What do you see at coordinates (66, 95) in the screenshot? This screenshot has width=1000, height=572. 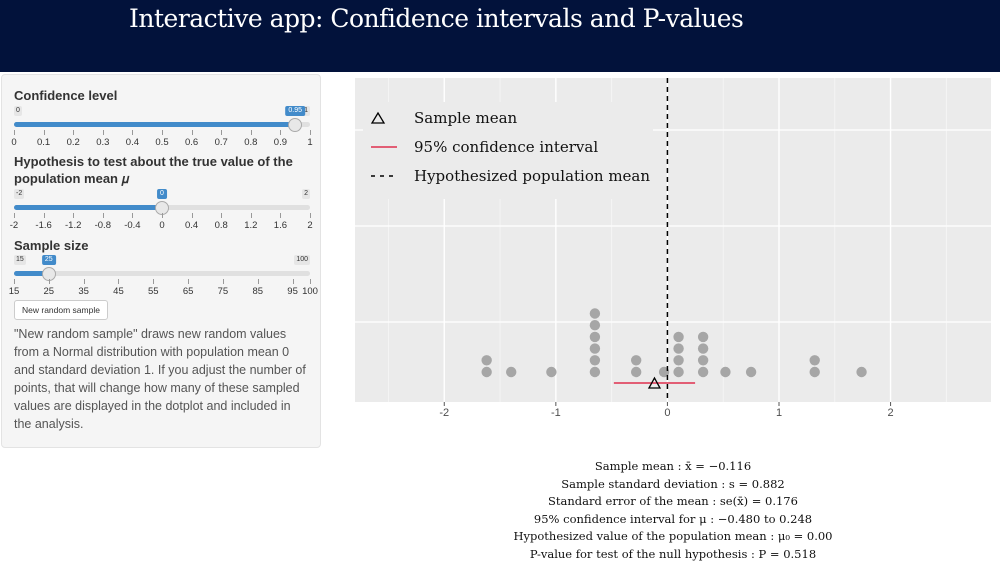 I see `confidence-level-label: Confidence level` at bounding box center [66, 95].